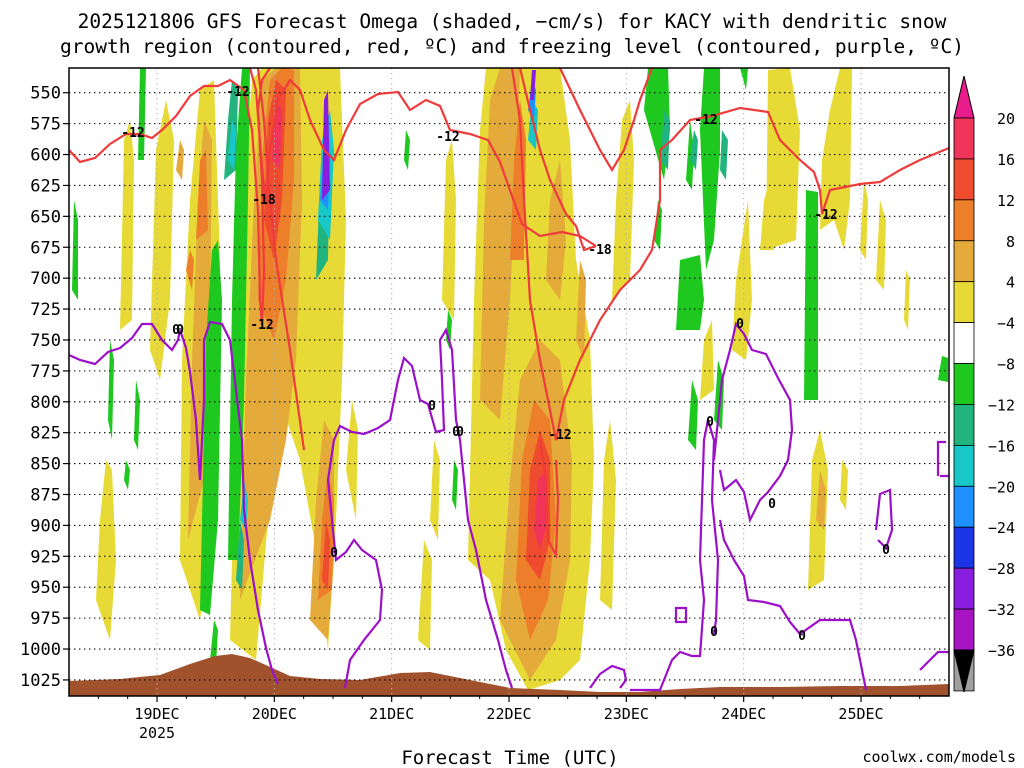 This screenshot has width=1024, height=768. Describe the element at coordinates (1001, 651) in the screenshot. I see `colorbar-label: −36` at that location.